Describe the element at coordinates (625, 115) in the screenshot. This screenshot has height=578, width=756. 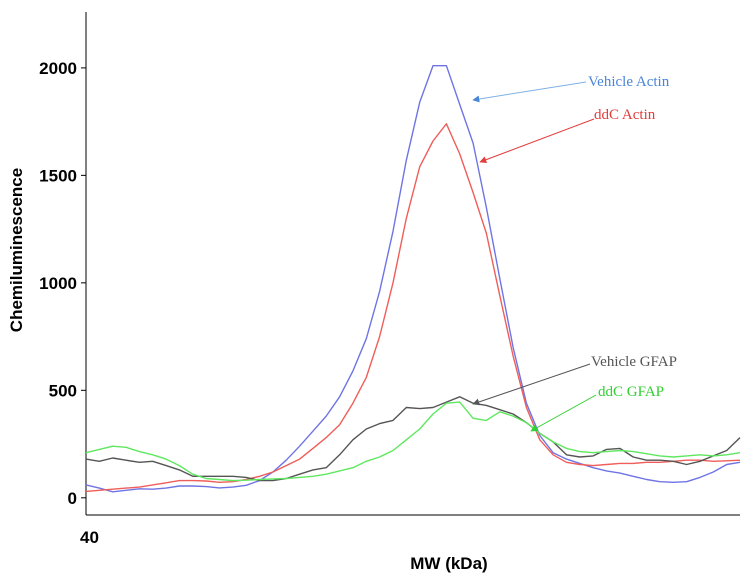
I see `ddc-actin-annotation: ddC Actin` at that location.